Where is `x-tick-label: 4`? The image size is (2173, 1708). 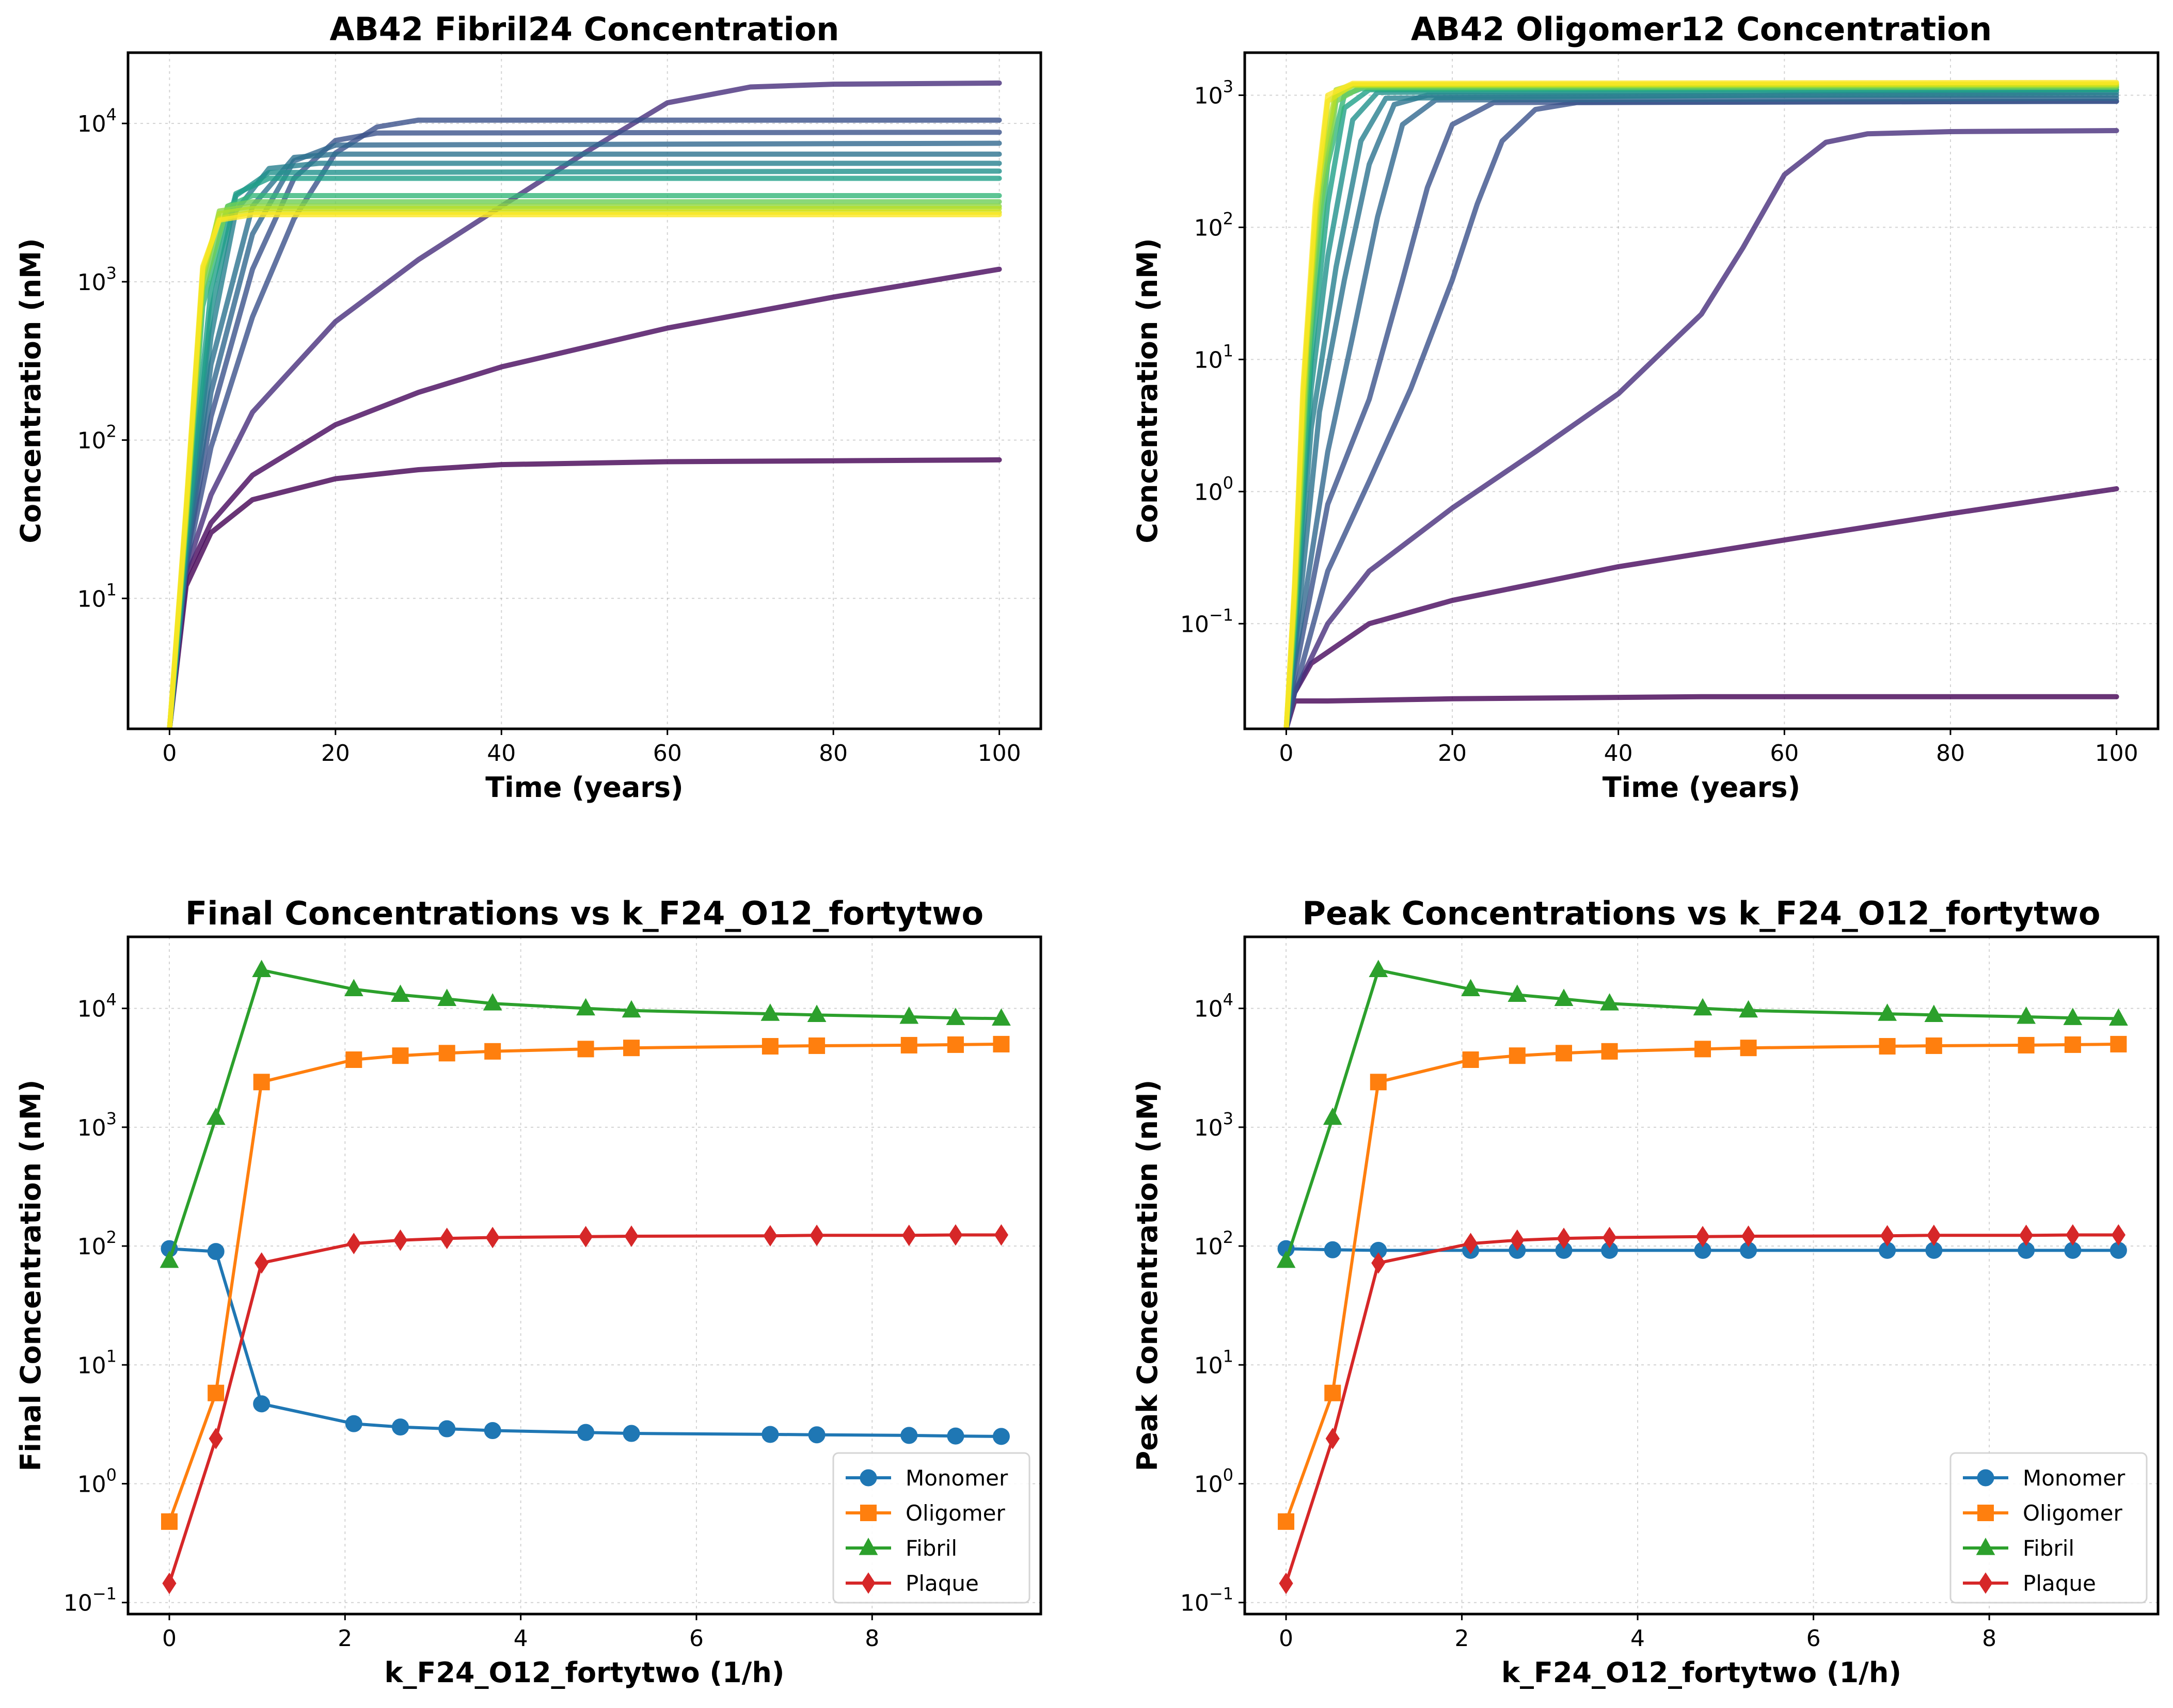
x-tick-label: 4 is located at coordinates (1637, 1638).